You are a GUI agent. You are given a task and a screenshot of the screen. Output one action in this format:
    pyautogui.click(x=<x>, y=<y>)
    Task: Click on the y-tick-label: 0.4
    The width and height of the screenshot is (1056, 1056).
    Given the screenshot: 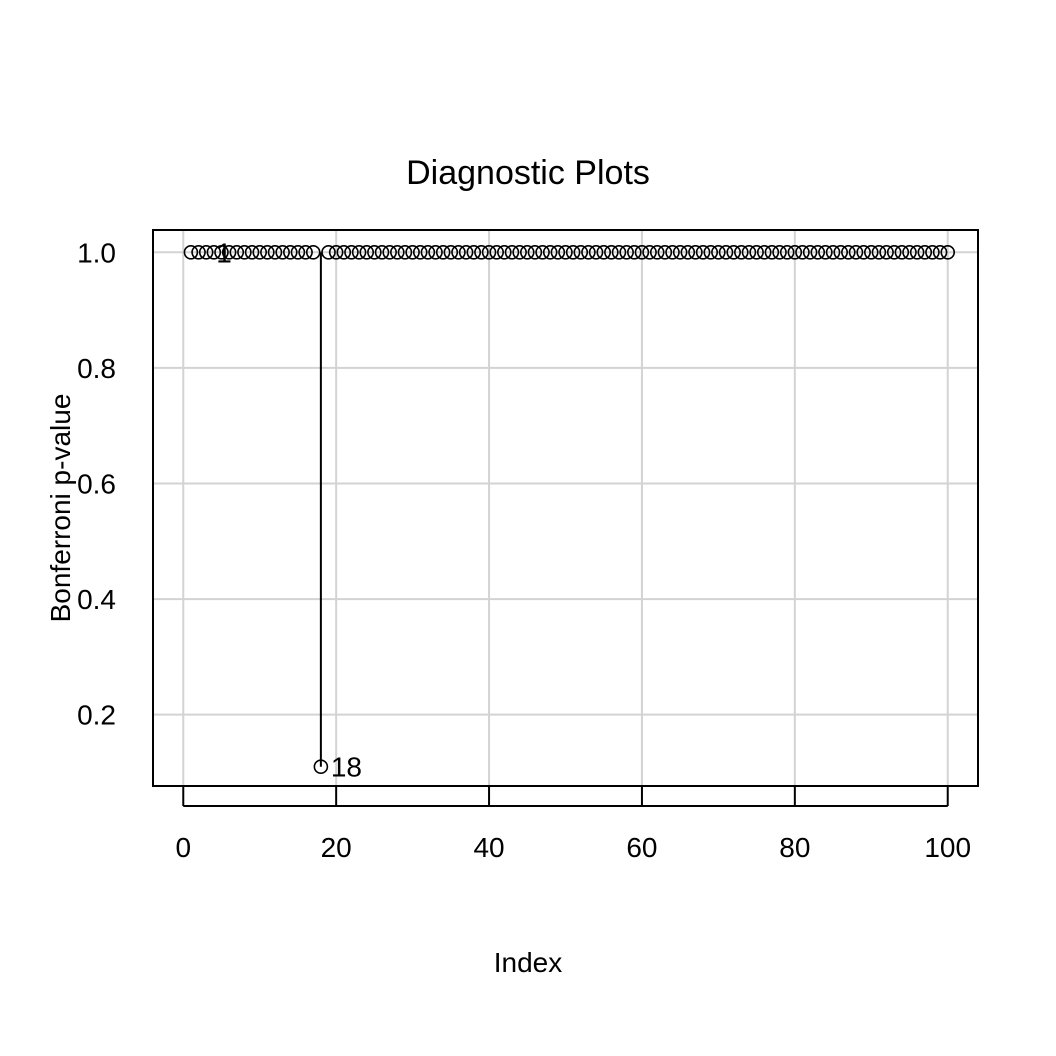 What is the action you would take?
    pyautogui.click(x=96, y=599)
    